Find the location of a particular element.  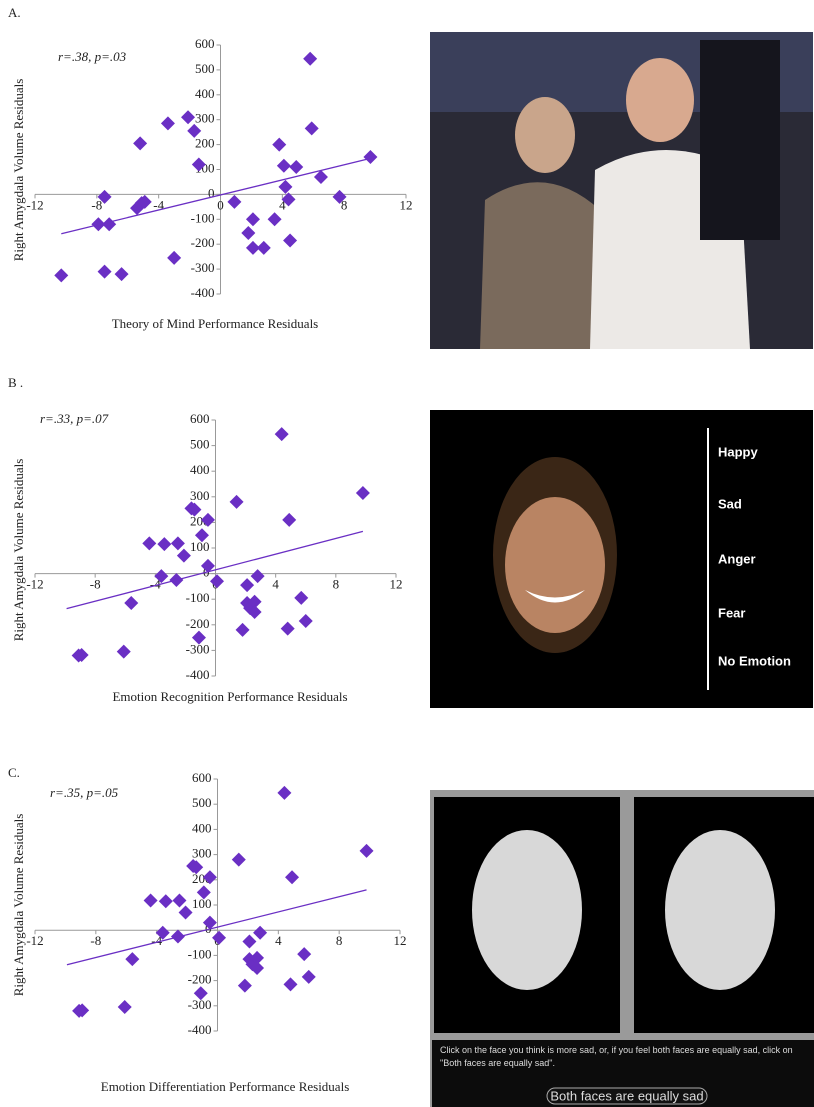

x-tick-label: -4 is located at coordinates (158, 204).